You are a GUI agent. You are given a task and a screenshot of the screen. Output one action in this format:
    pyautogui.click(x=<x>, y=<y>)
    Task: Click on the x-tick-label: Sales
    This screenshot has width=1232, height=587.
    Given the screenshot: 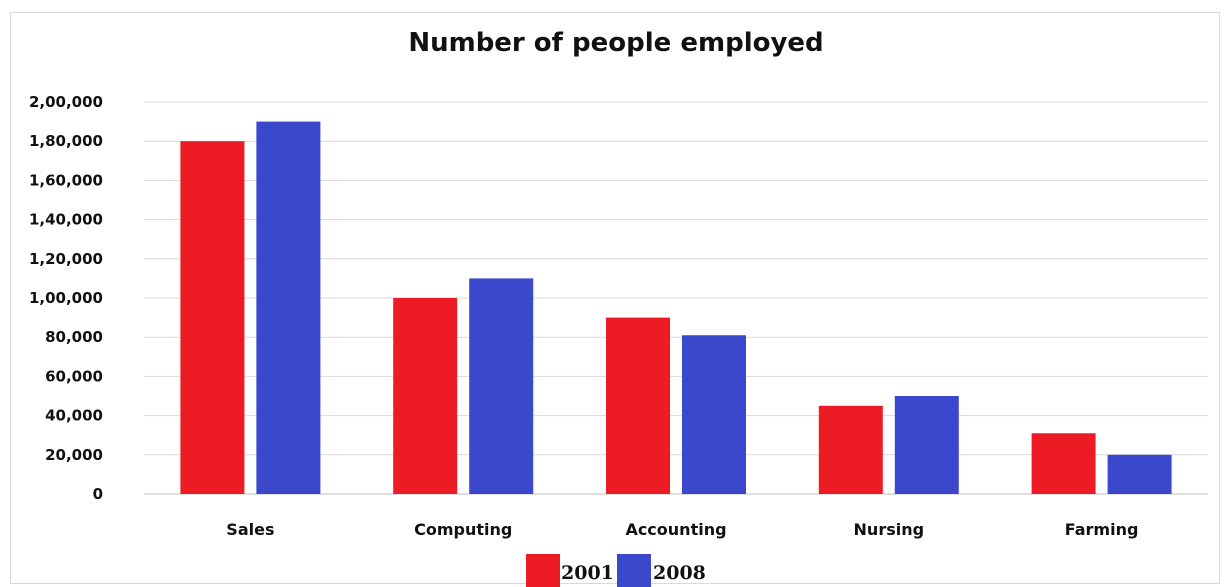 What is the action you would take?
    pyautogui.click(x=250, y=529)
    